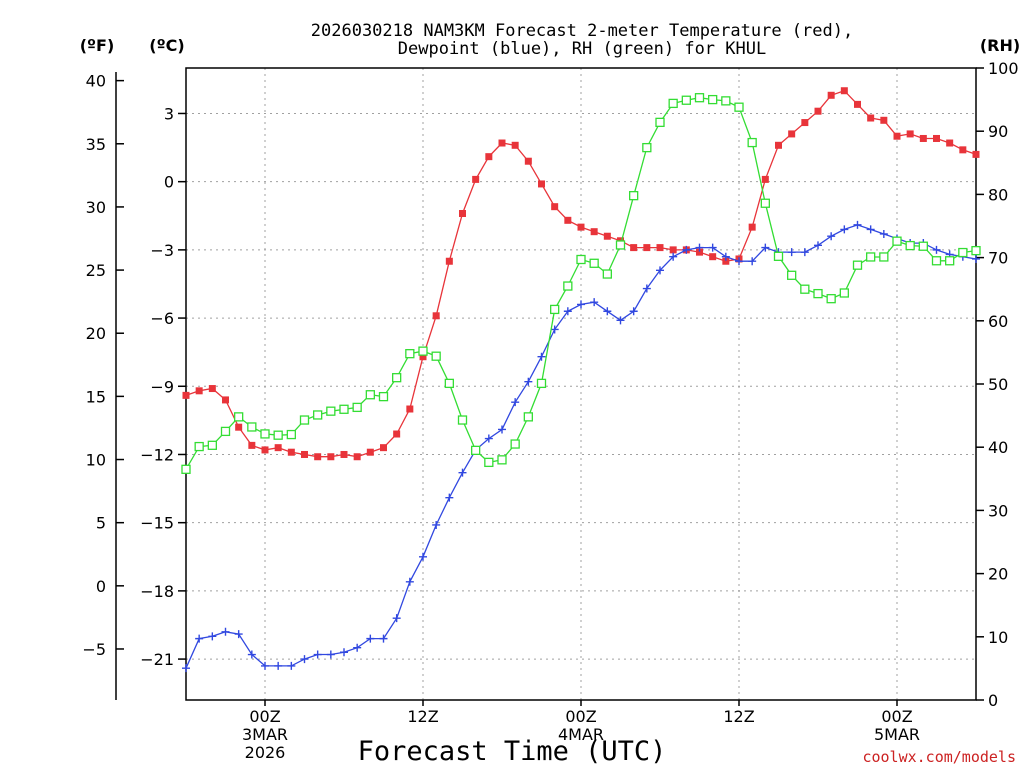  I want to click on rh-tick-label: 10, so click(998, 637).